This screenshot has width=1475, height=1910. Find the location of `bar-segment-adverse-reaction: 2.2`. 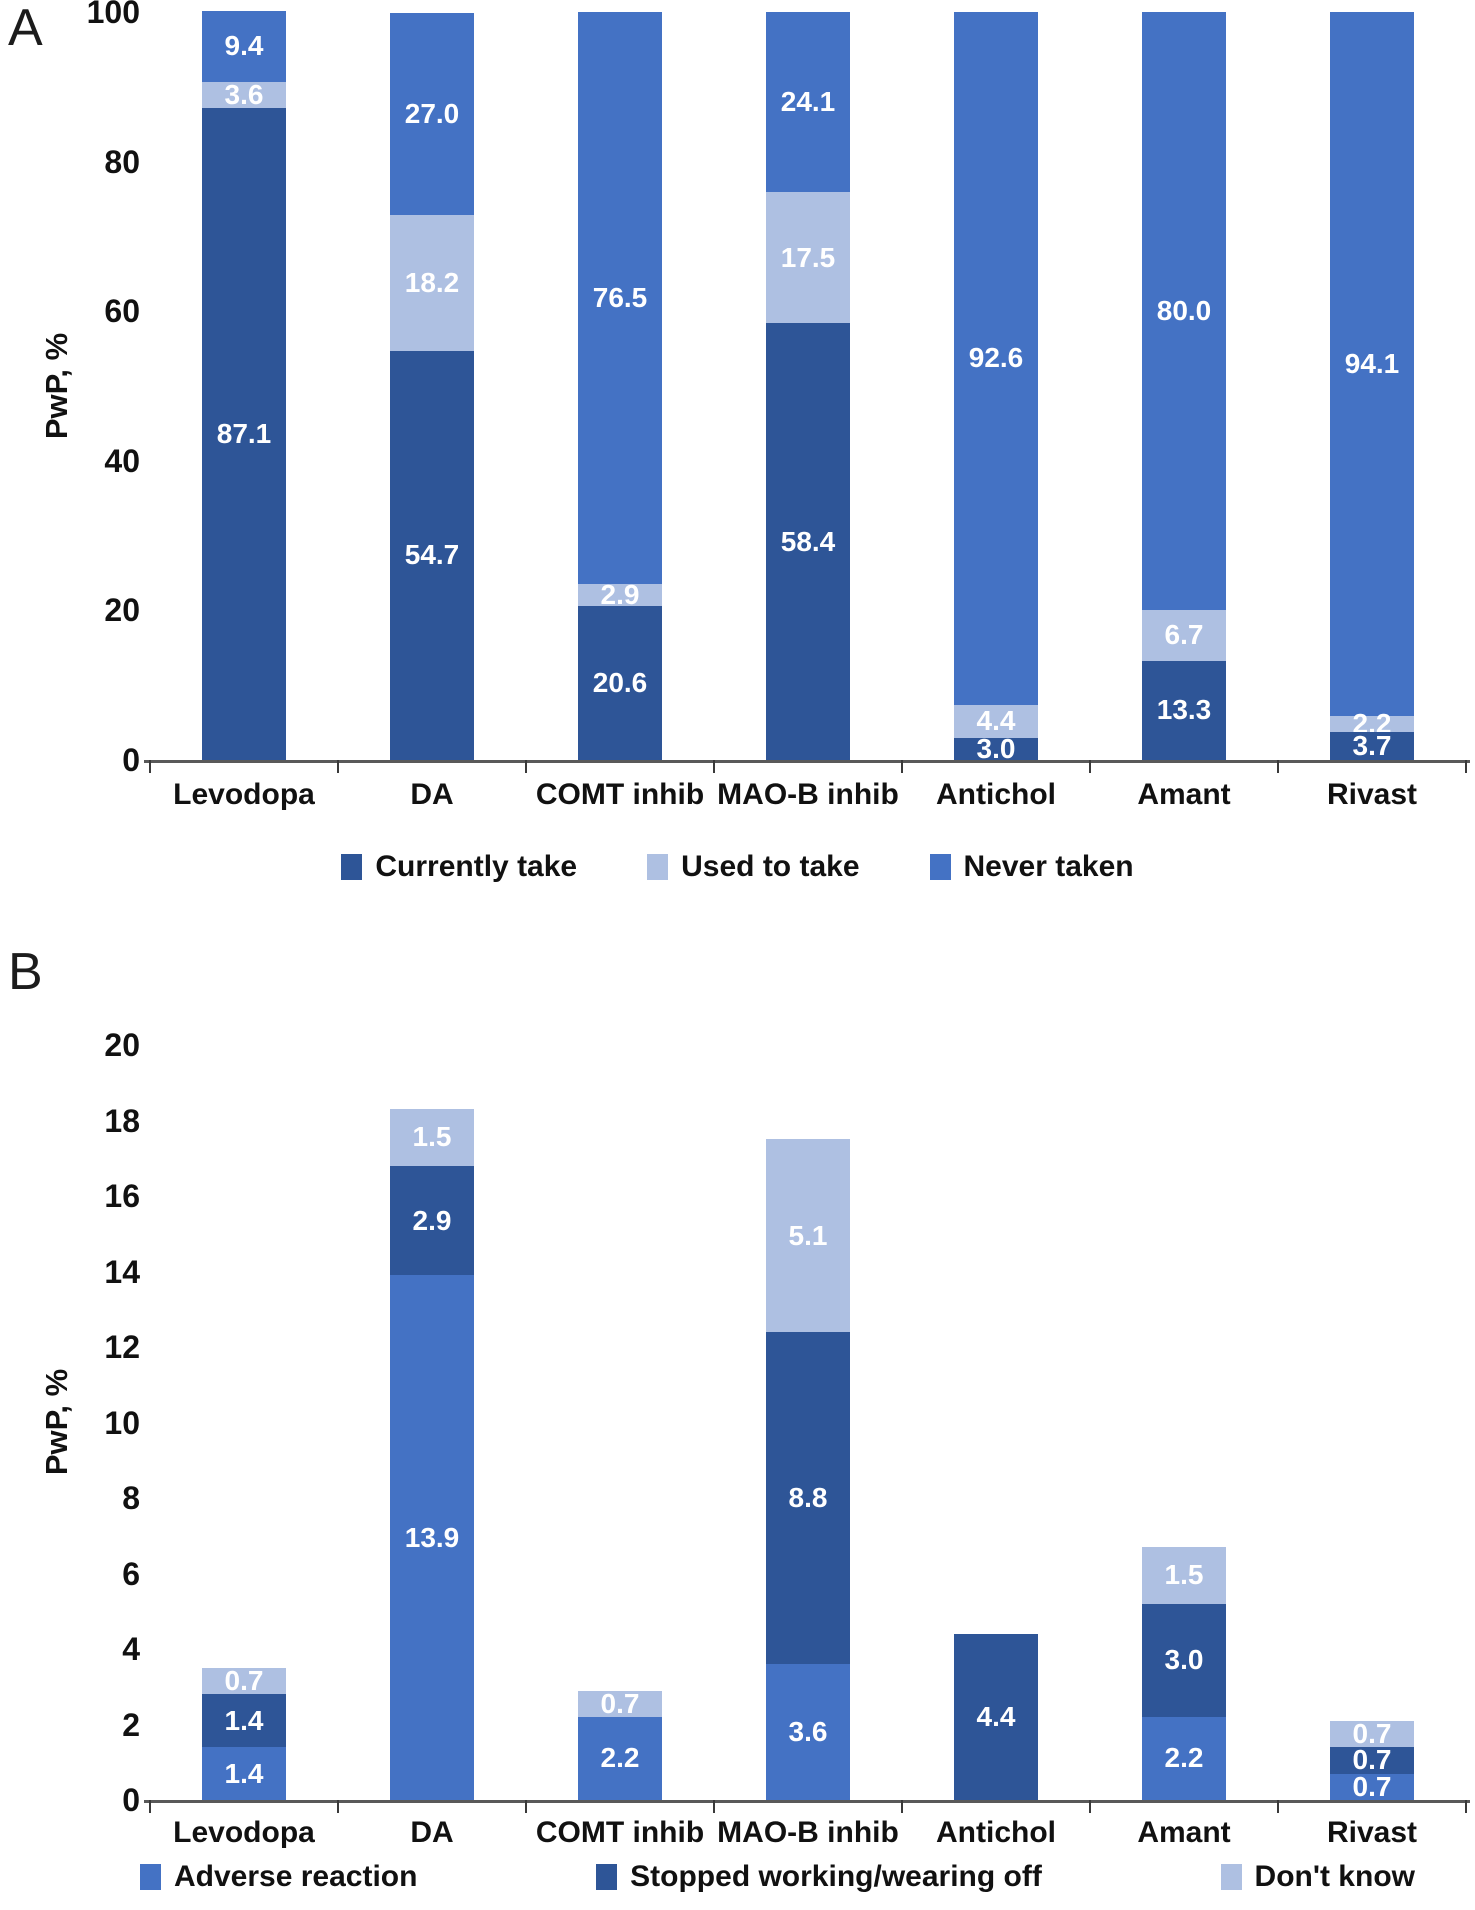

bar-segment-adverse-reaction: 2.2 is located at coordinates (620, 1758).